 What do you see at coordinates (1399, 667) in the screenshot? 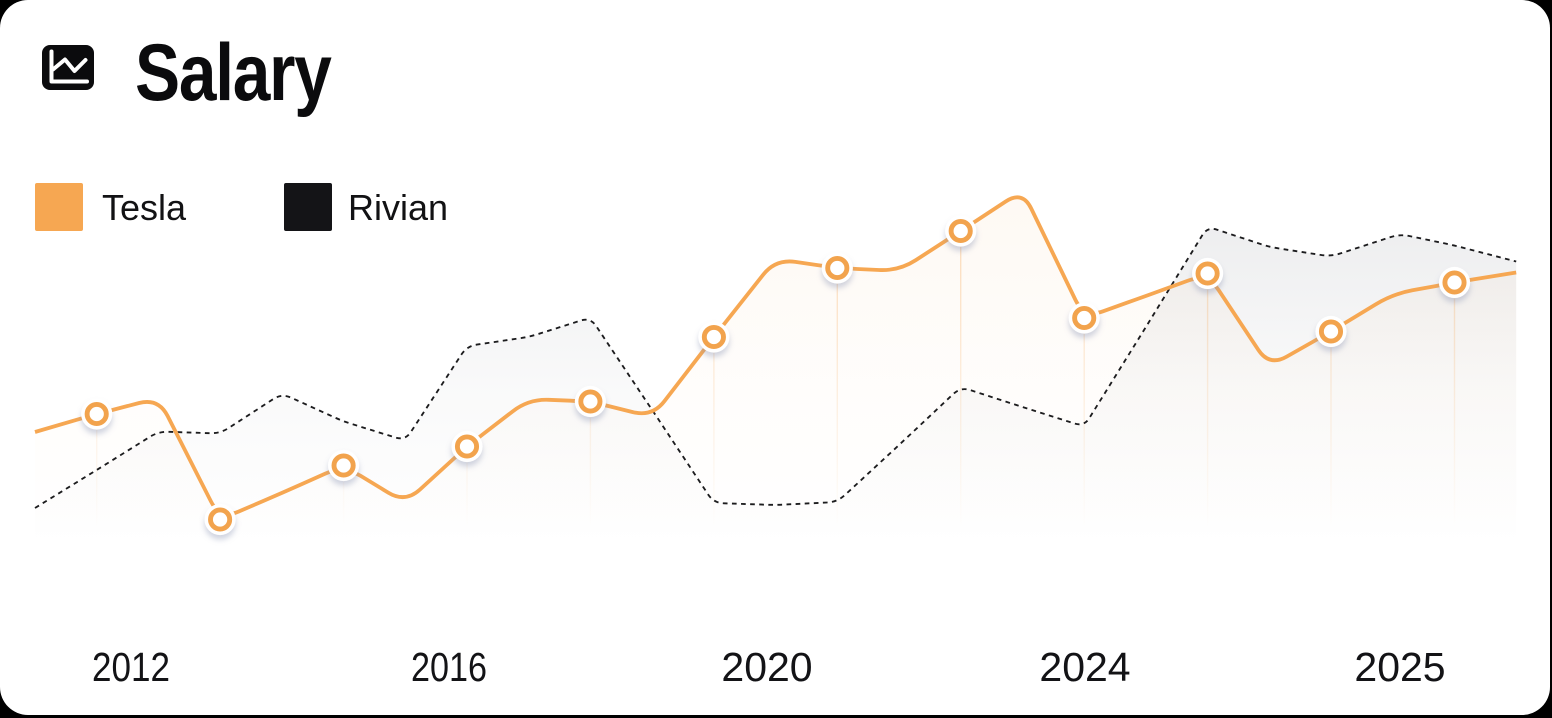
I see `svg-text: 2025` at bounding box center [1399, 667].